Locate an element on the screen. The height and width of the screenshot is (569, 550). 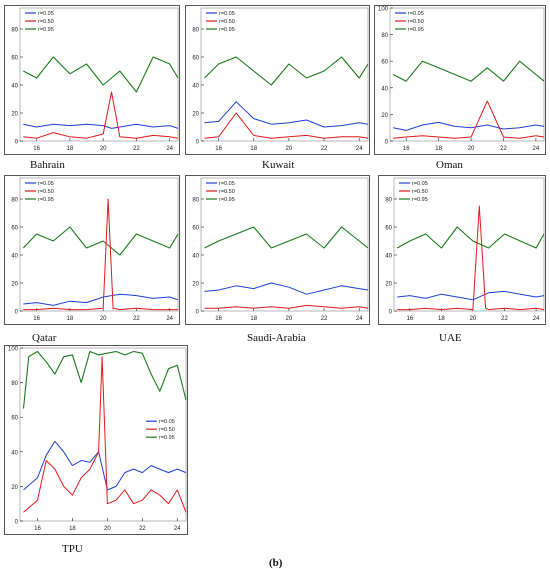
kuwait-y-tick-label: 60 is located at coordinates (195, 59).